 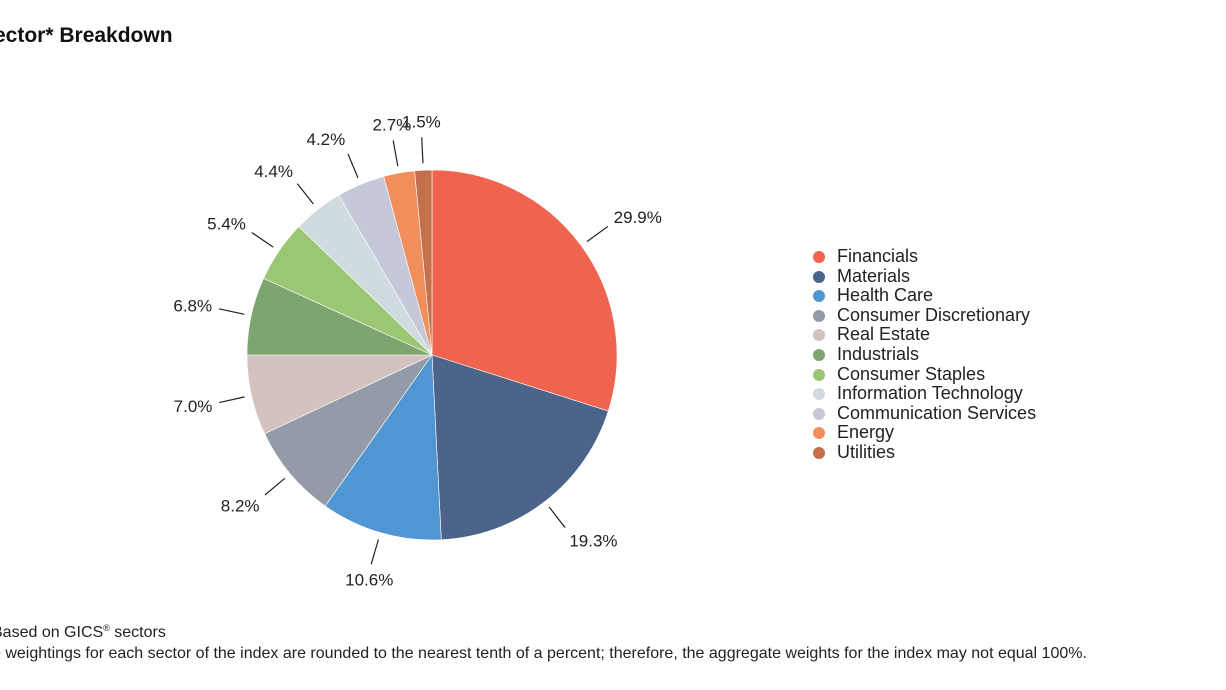 I want to click on legend-swatch-consumer-staples, so click(x=819, y=374).